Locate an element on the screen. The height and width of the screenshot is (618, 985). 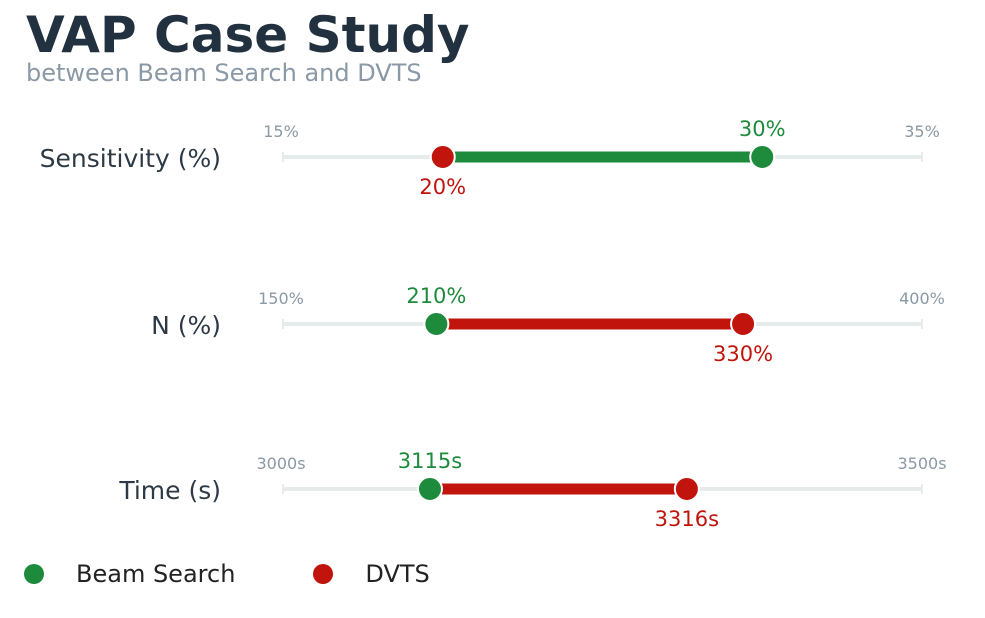
beam-search-value-label: 3115s is located at coordinates (430, 461).